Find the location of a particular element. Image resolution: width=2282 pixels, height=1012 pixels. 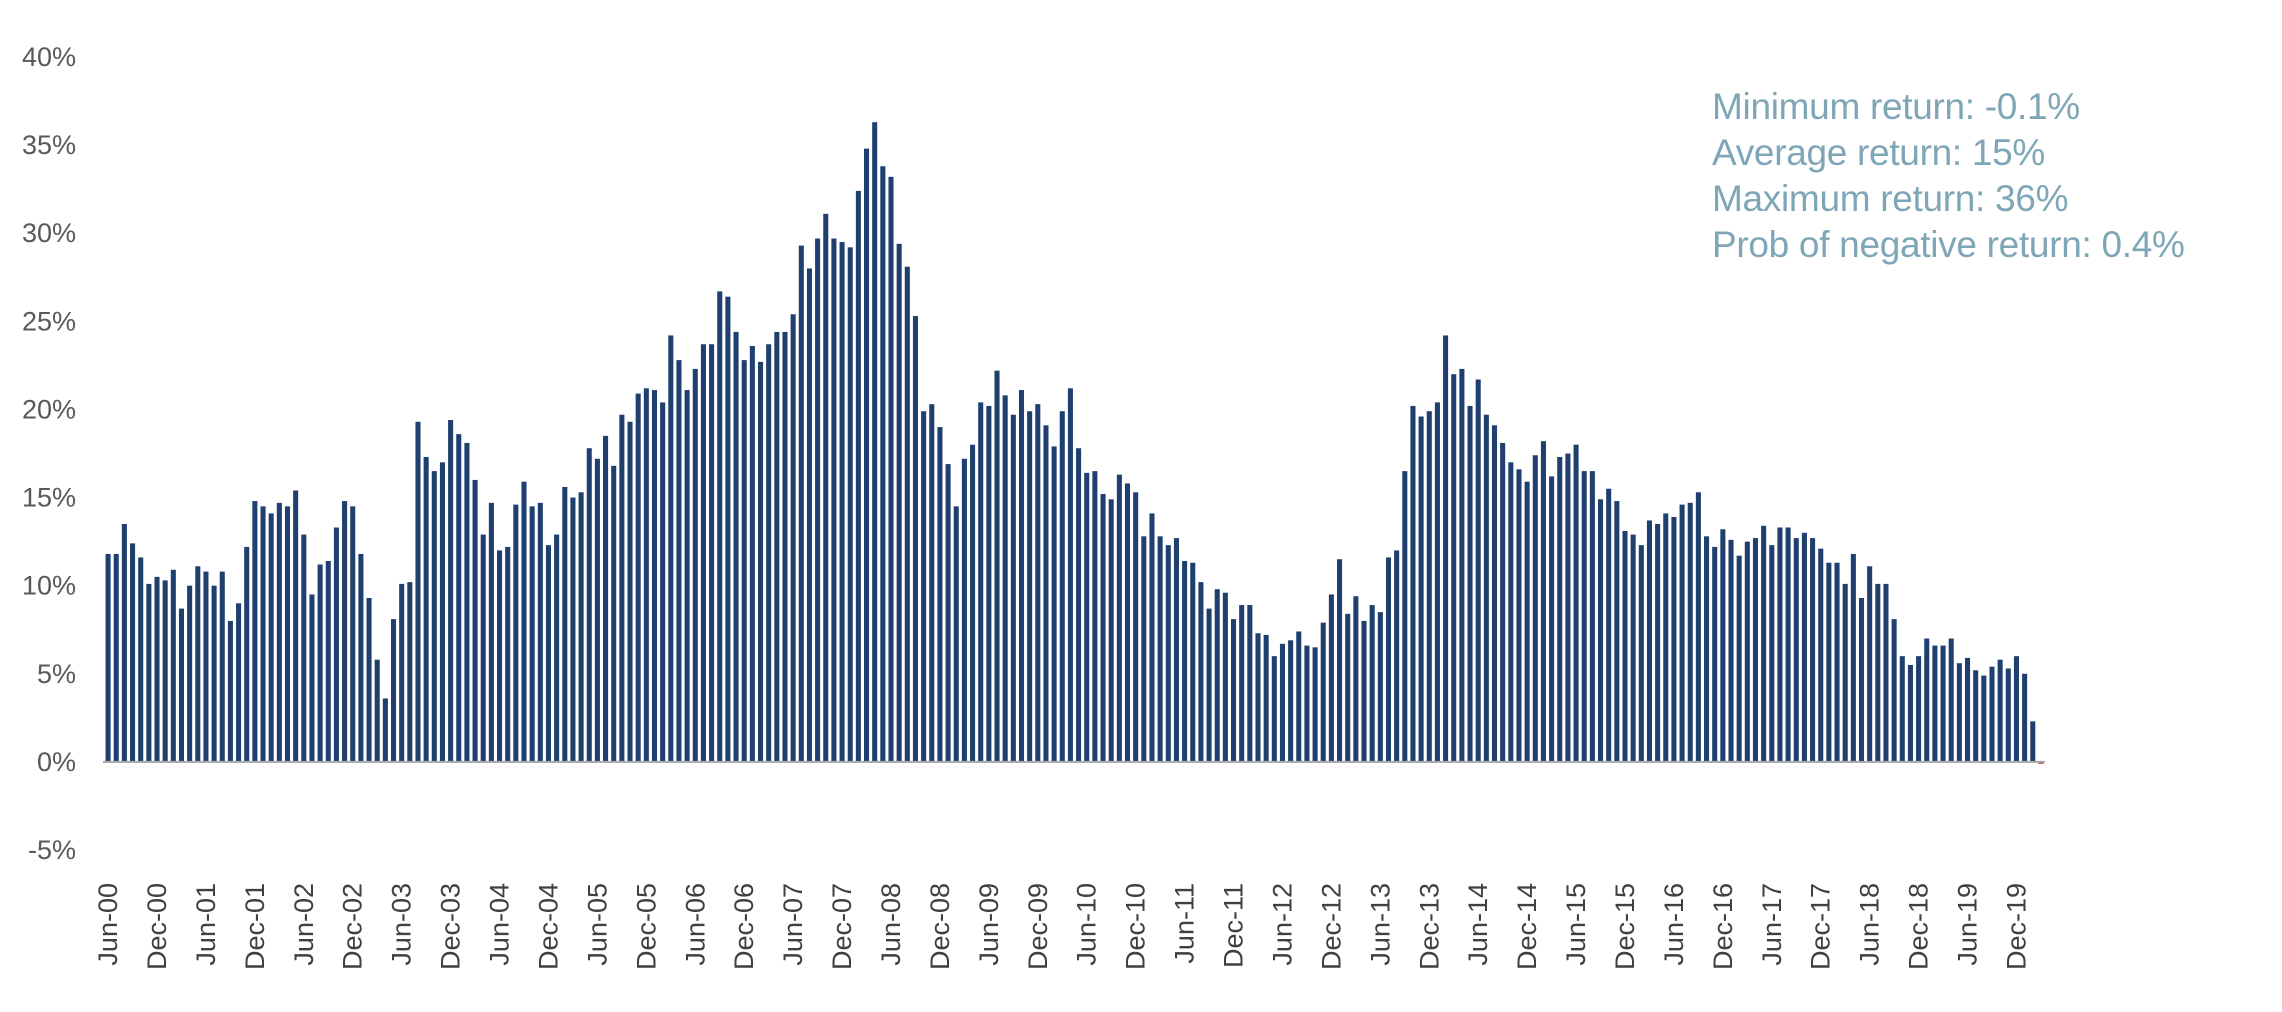

x-tick-label: Jun-06 is located at coordinates (695, 924).